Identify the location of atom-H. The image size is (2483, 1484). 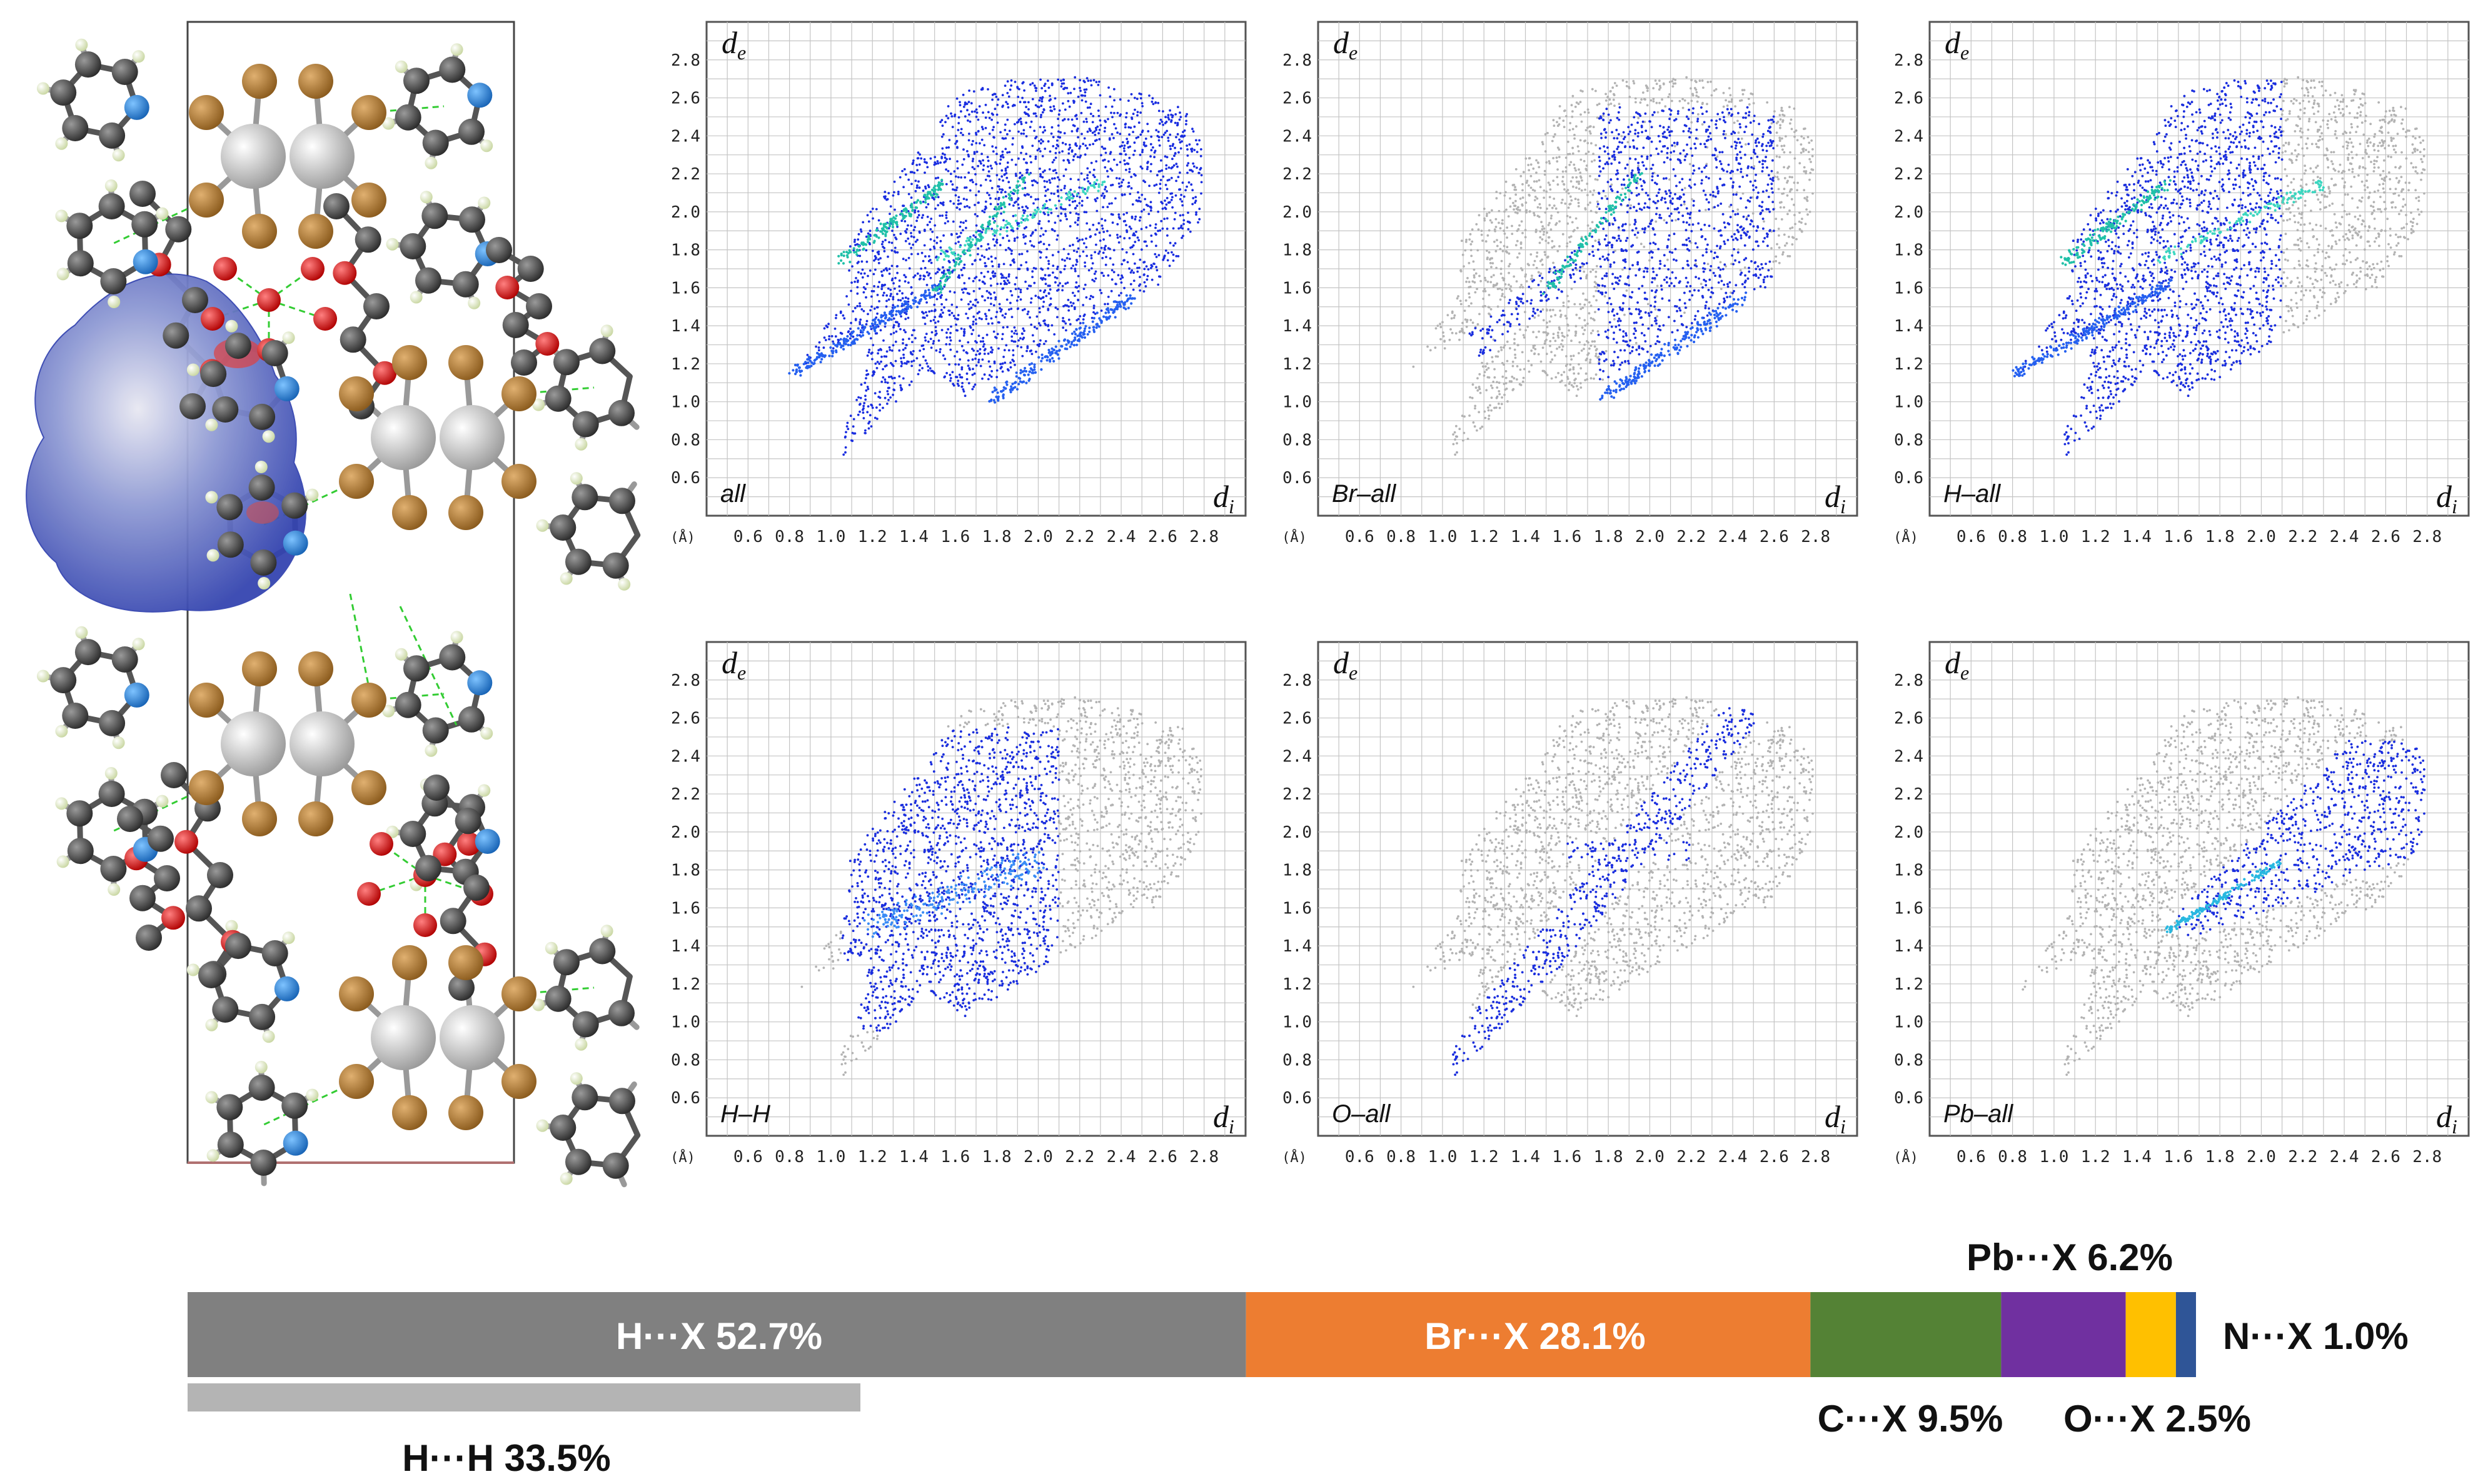
(231, 927).